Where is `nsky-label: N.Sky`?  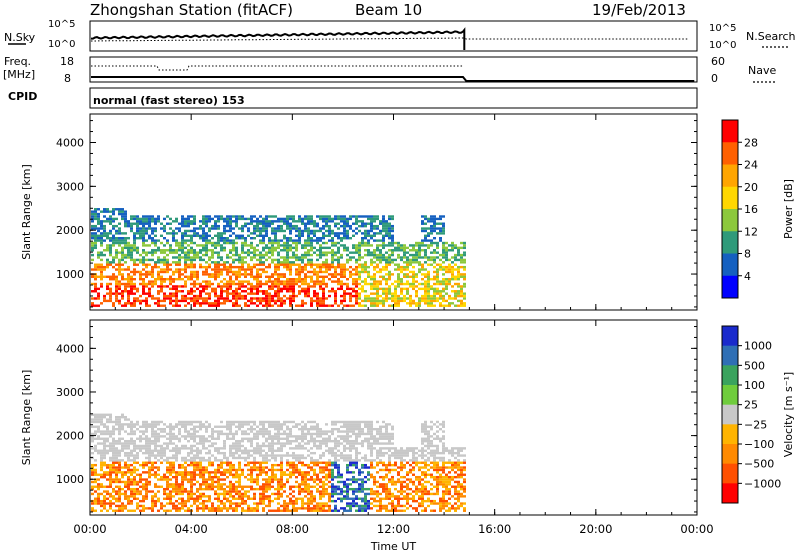 nsky-label: N.Sky is located at coordinates (20, 37).